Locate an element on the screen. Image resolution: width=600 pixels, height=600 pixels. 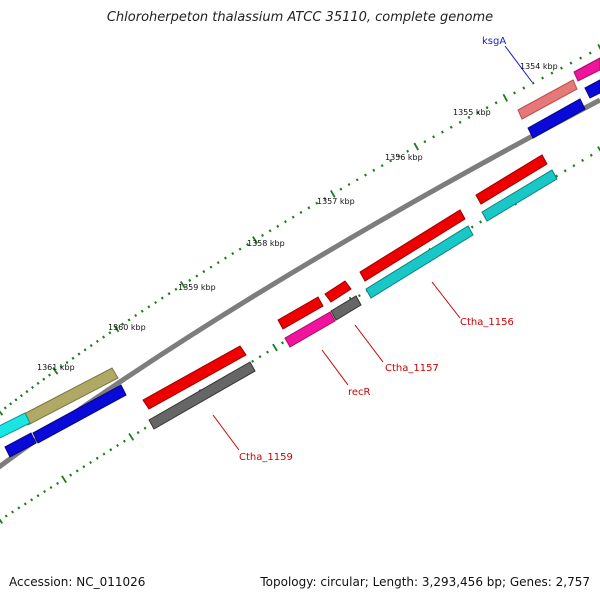
gene-gray-ctha1159 is located at coordinates (202, 395).